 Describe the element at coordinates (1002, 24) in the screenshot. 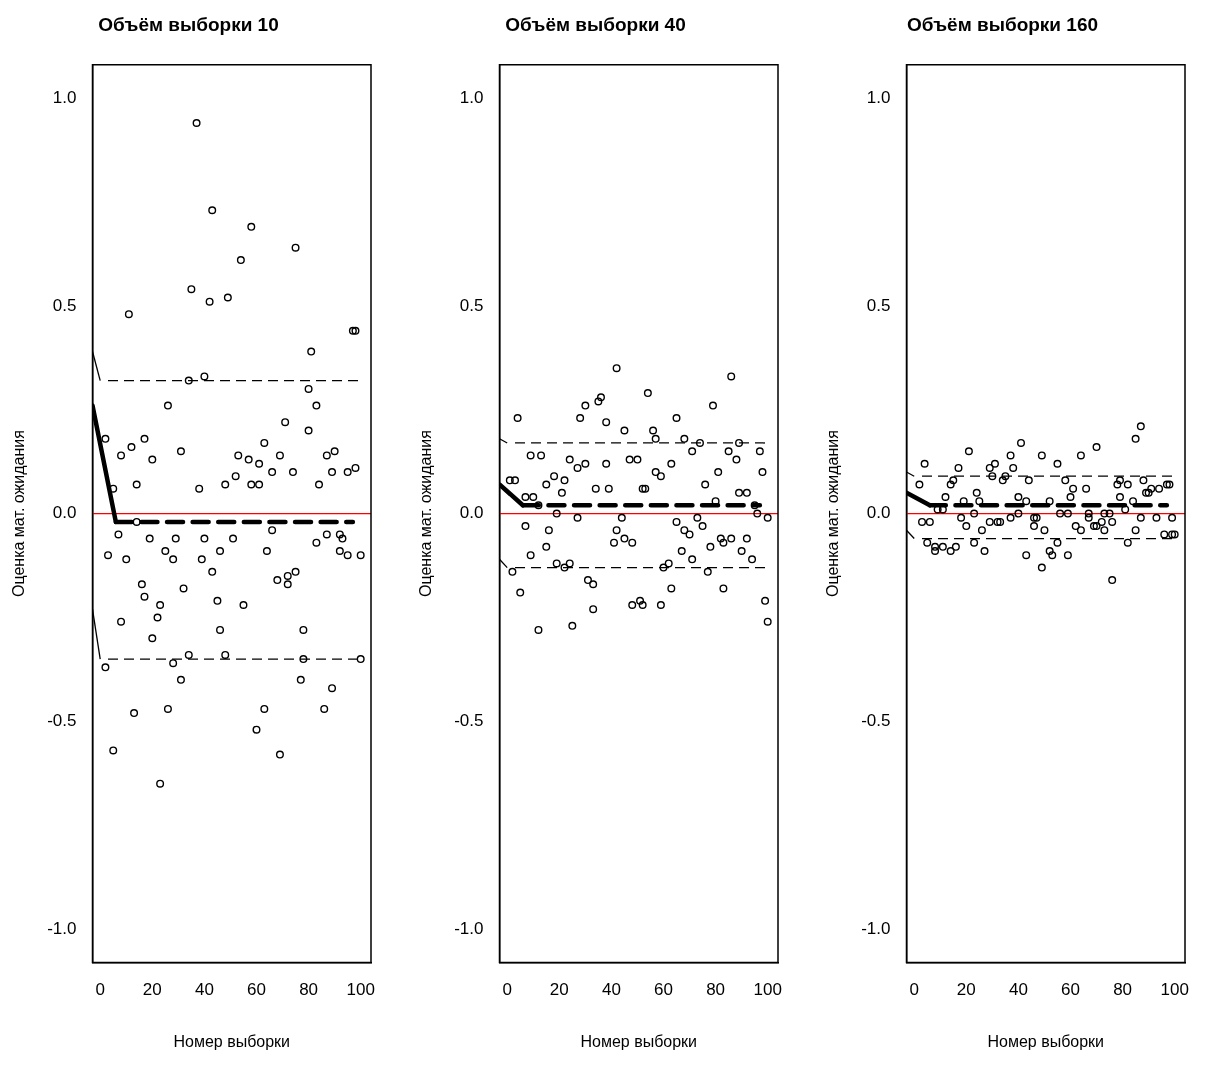

I see `chart-title: Объём выборки 160` at that location.